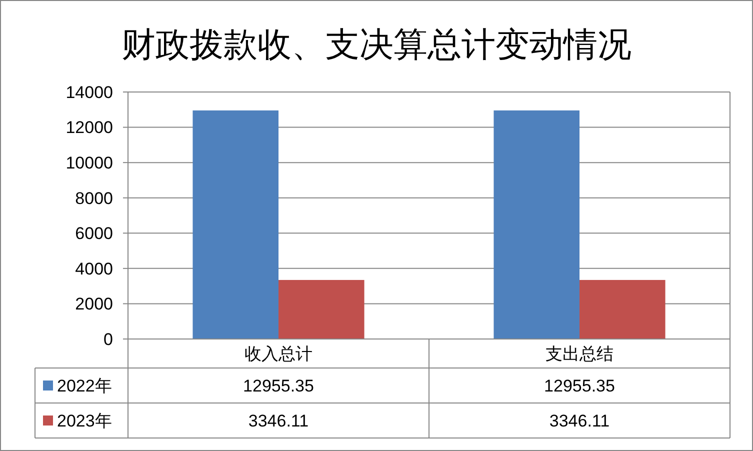  I want to click on y-tick-label: 2000, so click(94, 304).